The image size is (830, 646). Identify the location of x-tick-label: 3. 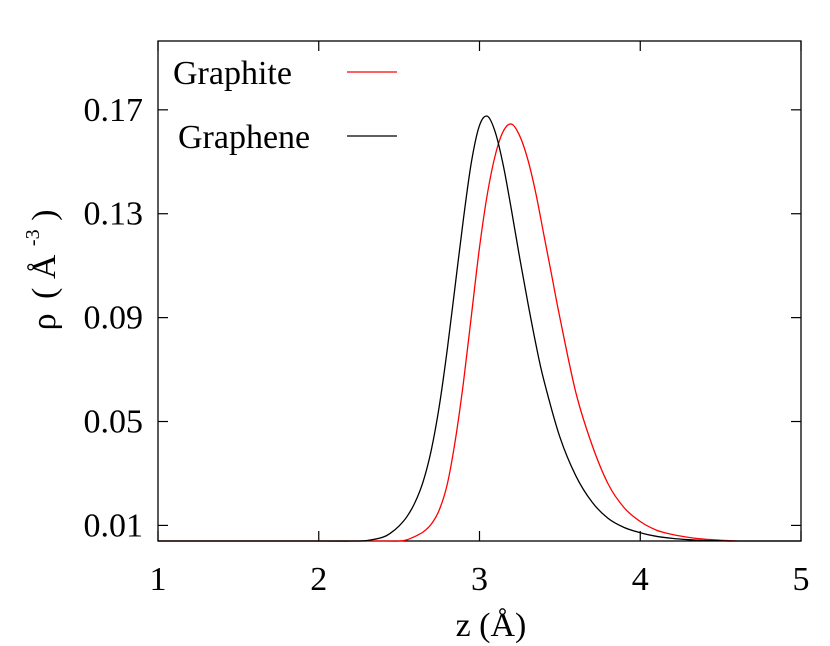
(479, 579).